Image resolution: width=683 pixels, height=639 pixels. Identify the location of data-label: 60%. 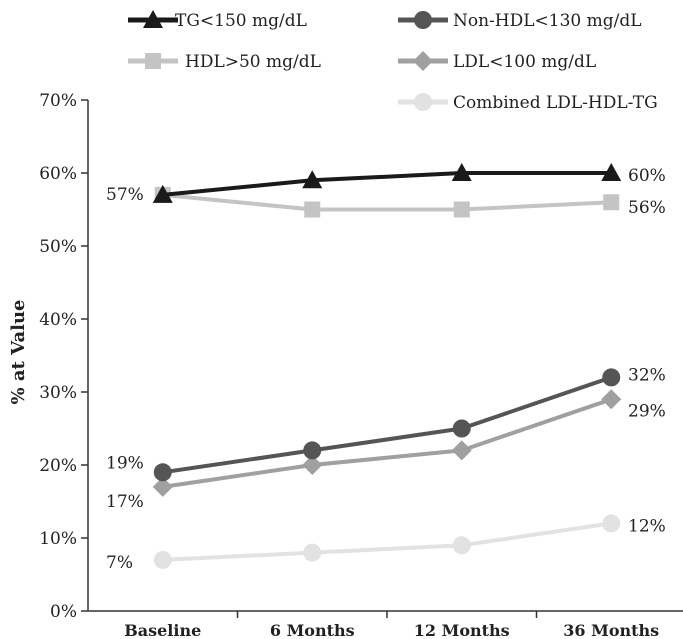
(647, 176).